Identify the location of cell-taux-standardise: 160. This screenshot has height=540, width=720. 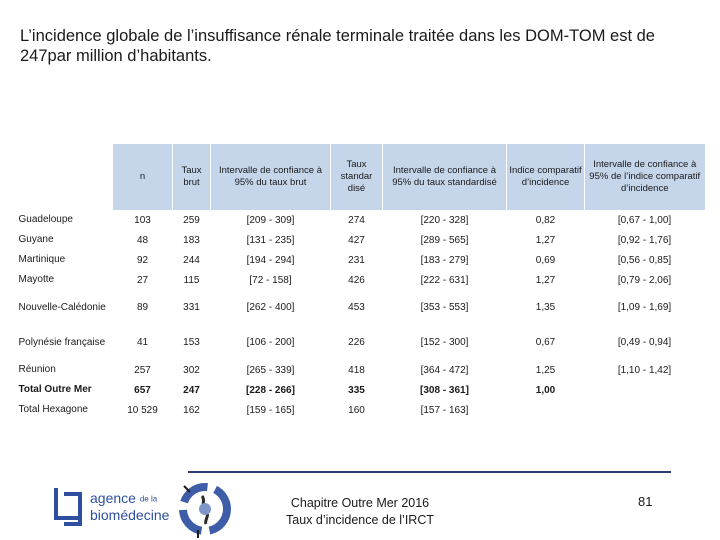
(356, 410).